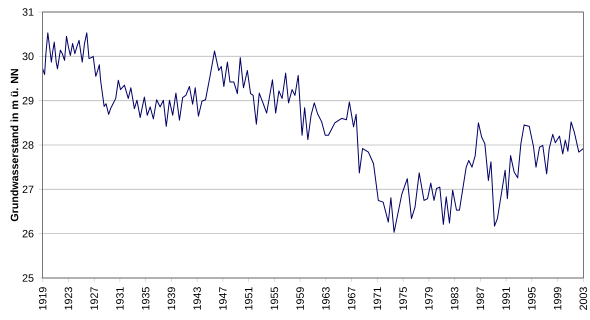  I want to click on x-tick-label: 1971, so click(378, 298).